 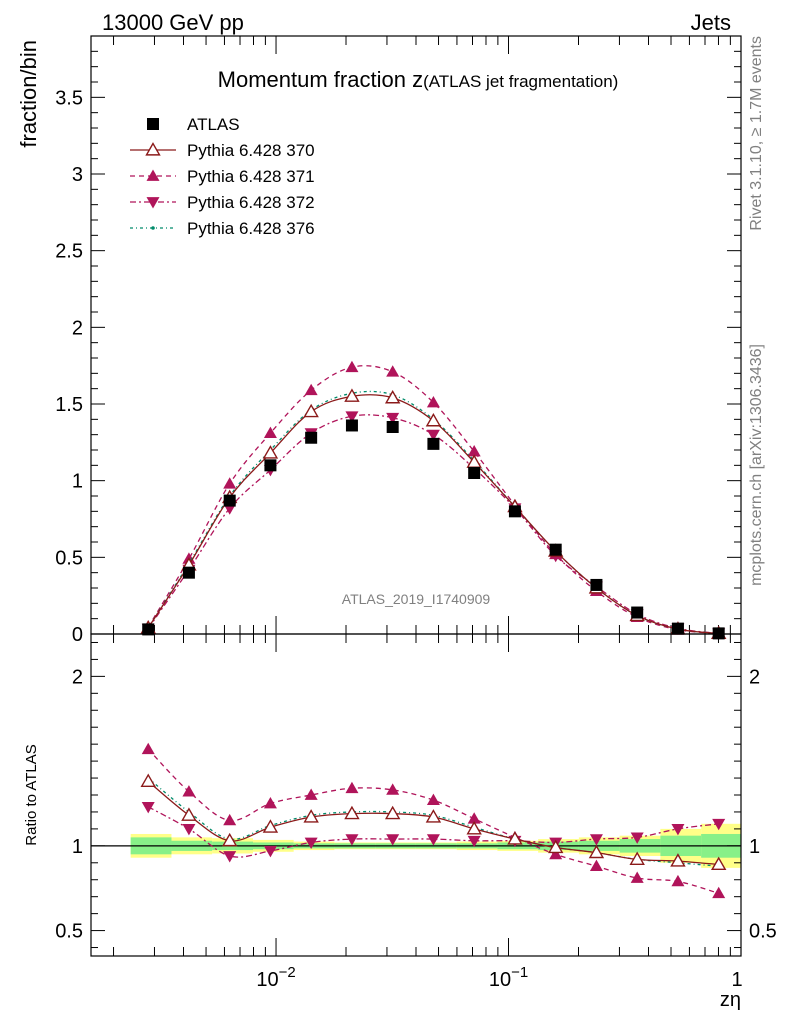 I want to click on ratio-line-p372, so click(x=433, y=832).